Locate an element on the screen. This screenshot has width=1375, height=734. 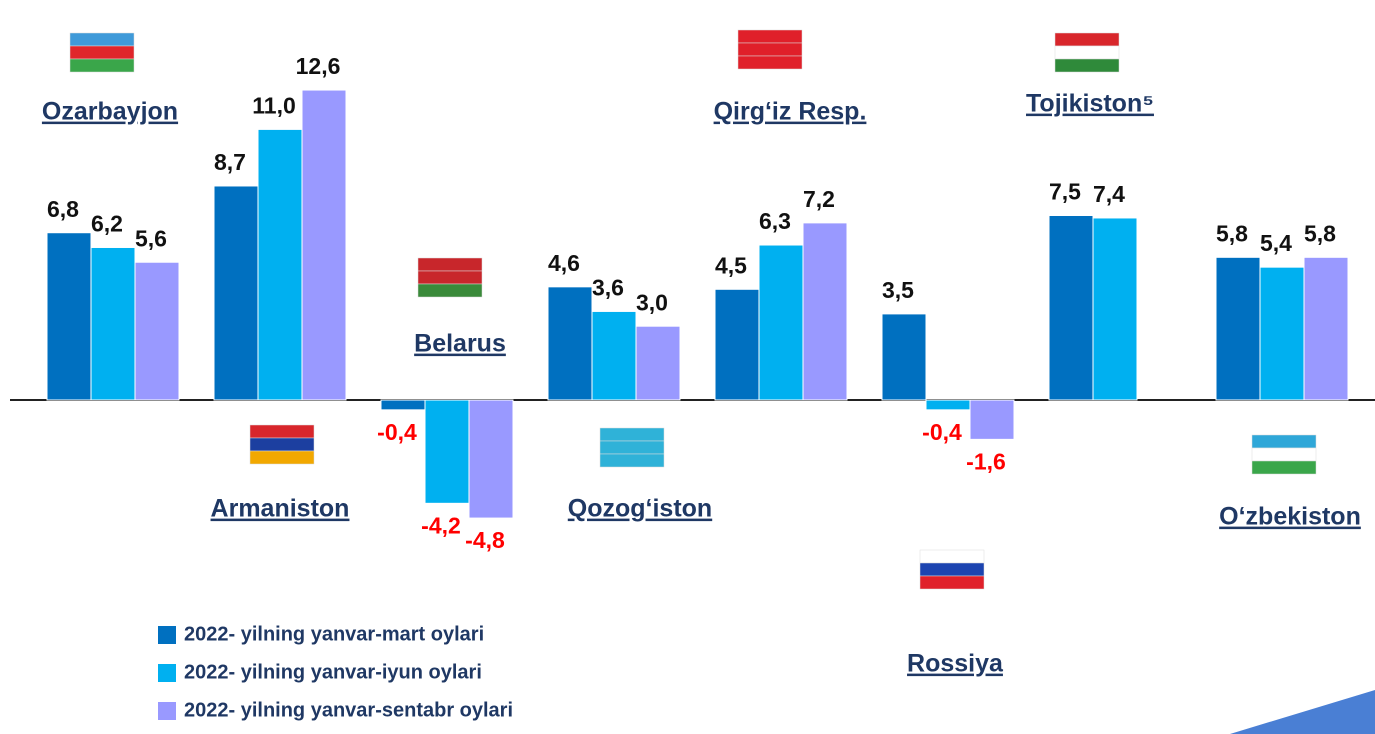
legend-label: 2022- yilning yanvar-mart oylari is located at coordinates (334, 634).